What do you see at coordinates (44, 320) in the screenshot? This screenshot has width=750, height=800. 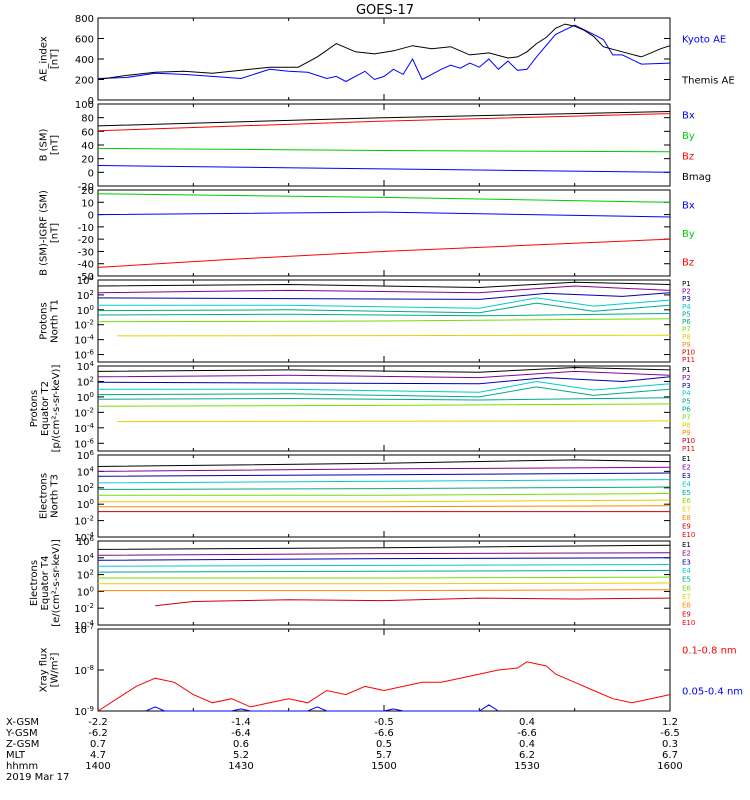 I see `y-axis-label: Protons` at bounding box center [44, 320].